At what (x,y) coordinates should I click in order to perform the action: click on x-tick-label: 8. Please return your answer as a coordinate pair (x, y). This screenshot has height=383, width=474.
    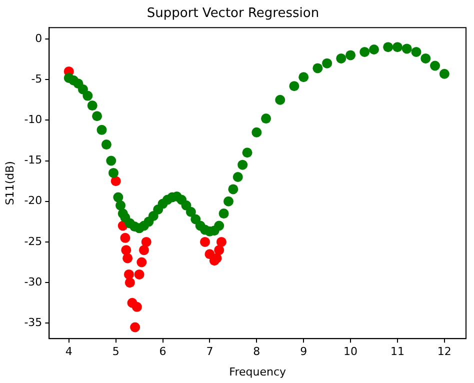
    Looking at the image, I should click on (256, 351).